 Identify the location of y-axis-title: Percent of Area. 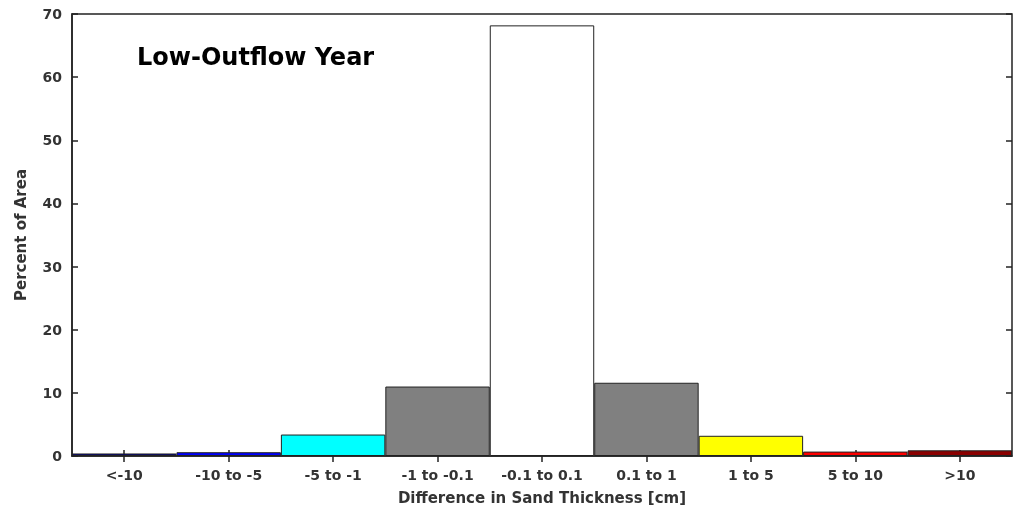
(20, 235).